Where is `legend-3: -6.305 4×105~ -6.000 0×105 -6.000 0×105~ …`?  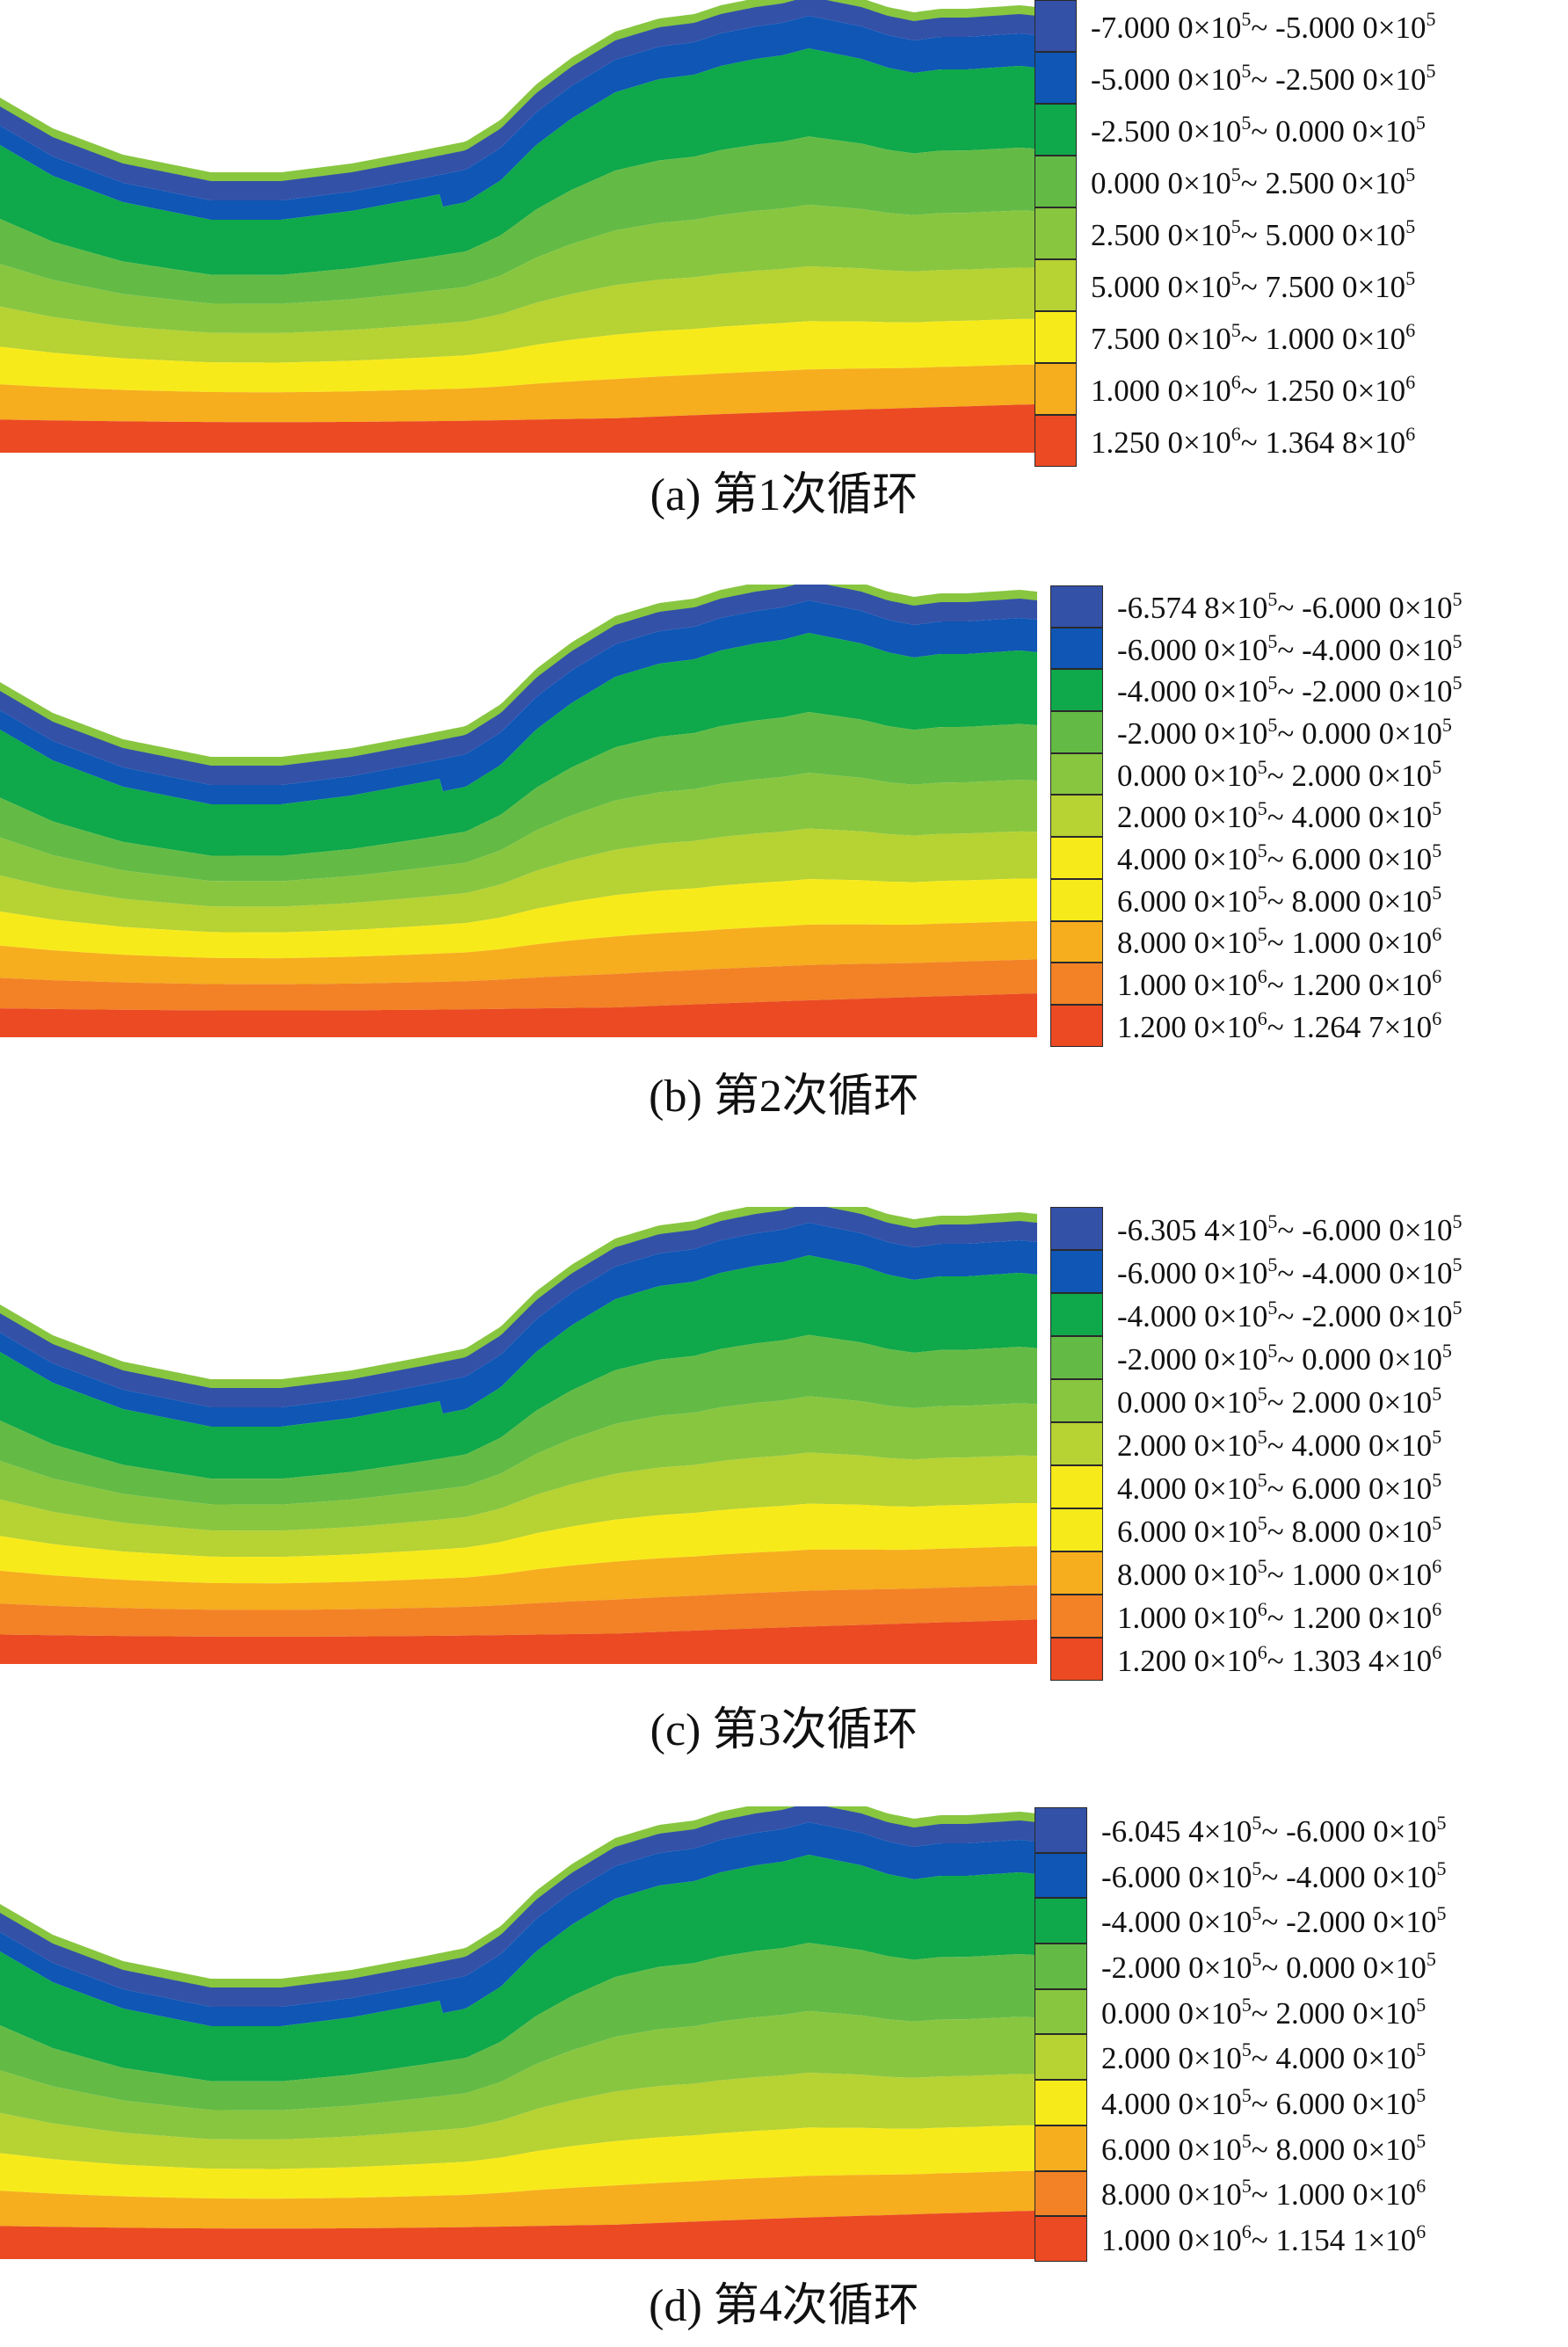 legend-3: -6.305 4×105~ -6.000 0×105 -6.000 0×105~ … is located at coordinates (1256, 1444).